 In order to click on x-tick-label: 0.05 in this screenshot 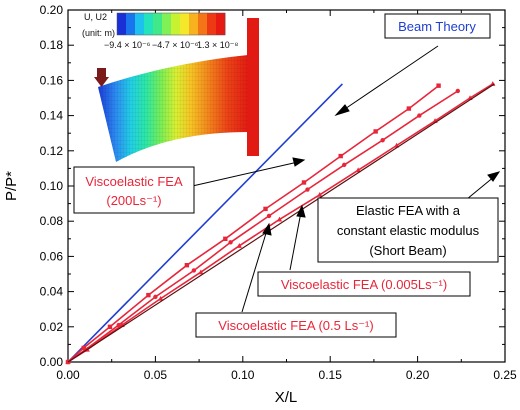, I will do `click(156, 375)`.